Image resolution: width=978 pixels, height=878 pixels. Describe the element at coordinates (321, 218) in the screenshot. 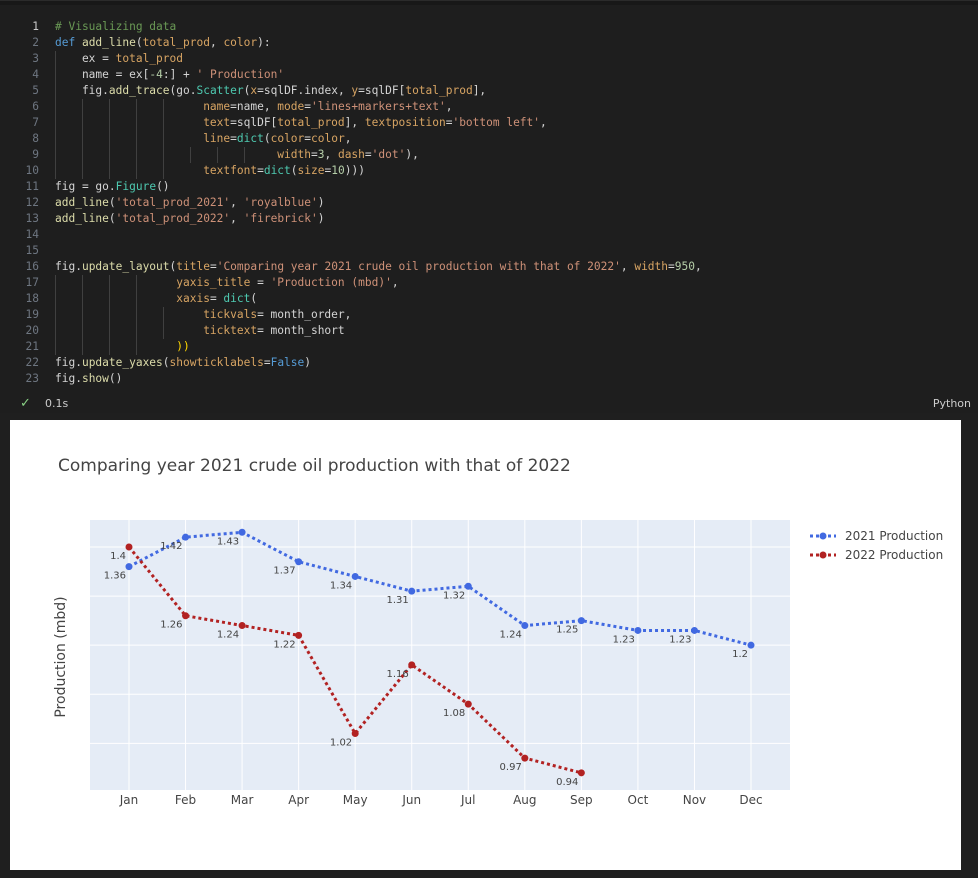

I see `code-token: )` at that location.